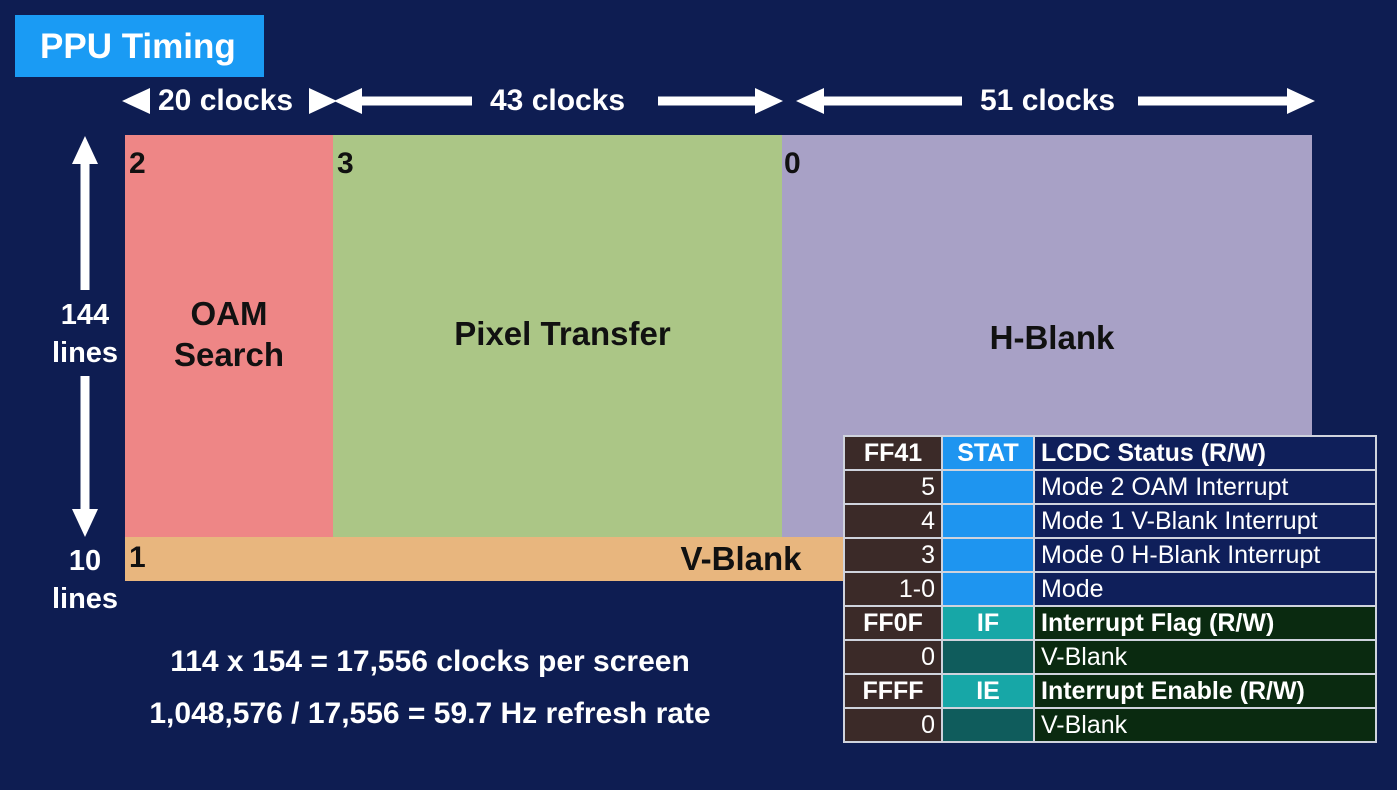 The image size is (1397, 790). I want to click on bit-description: Mode, so click(1205, 589).